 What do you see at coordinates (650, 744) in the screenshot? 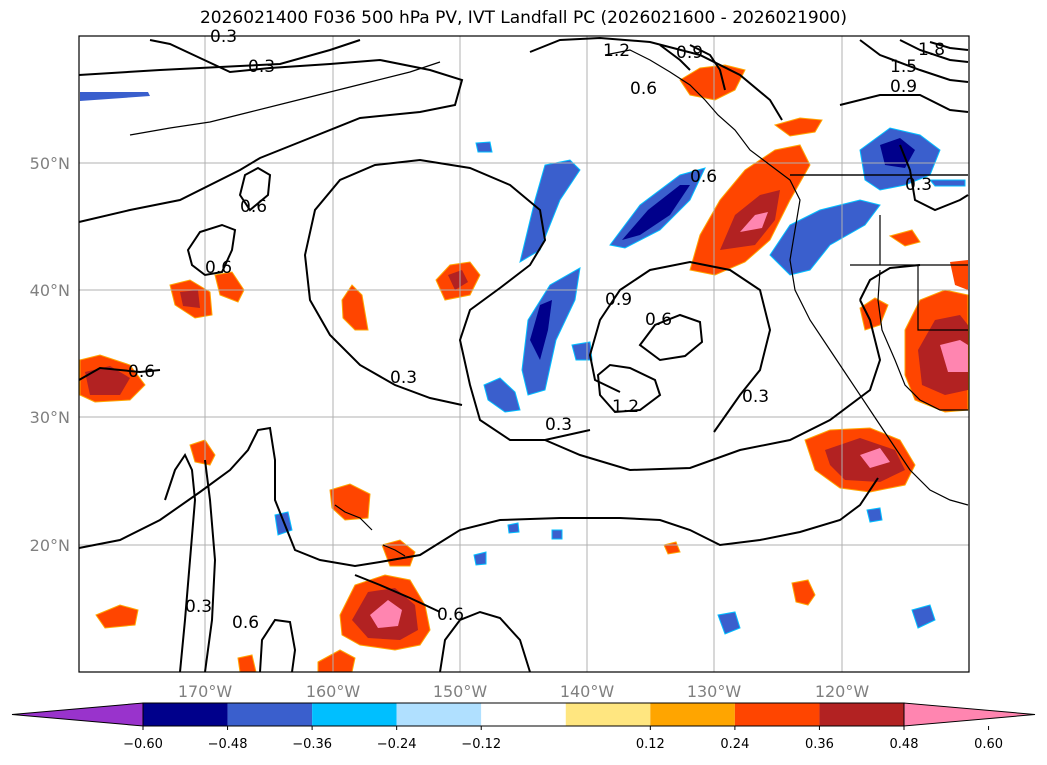
I see `colorbar-tick-label: 0.12` at bounding box center [650, 744].